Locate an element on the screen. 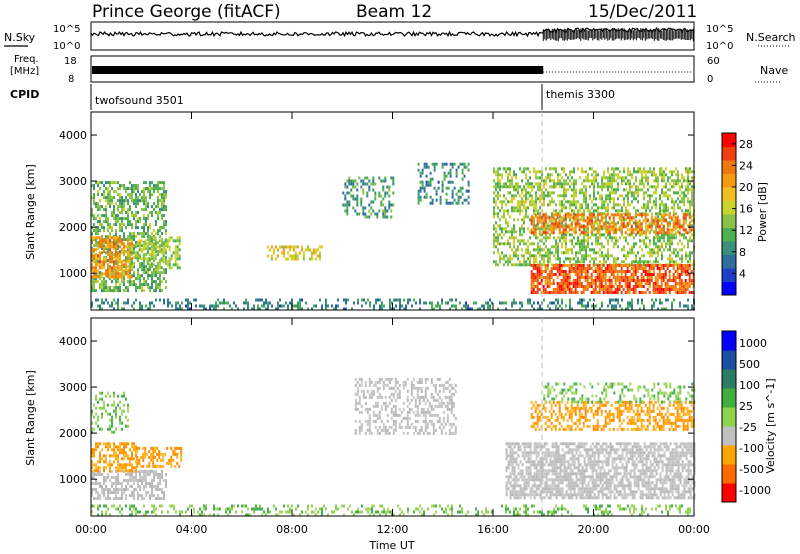 The width and height of the screenshot is (800, 554). beam-label: Beam 12 is located at coordinates (394, 12).